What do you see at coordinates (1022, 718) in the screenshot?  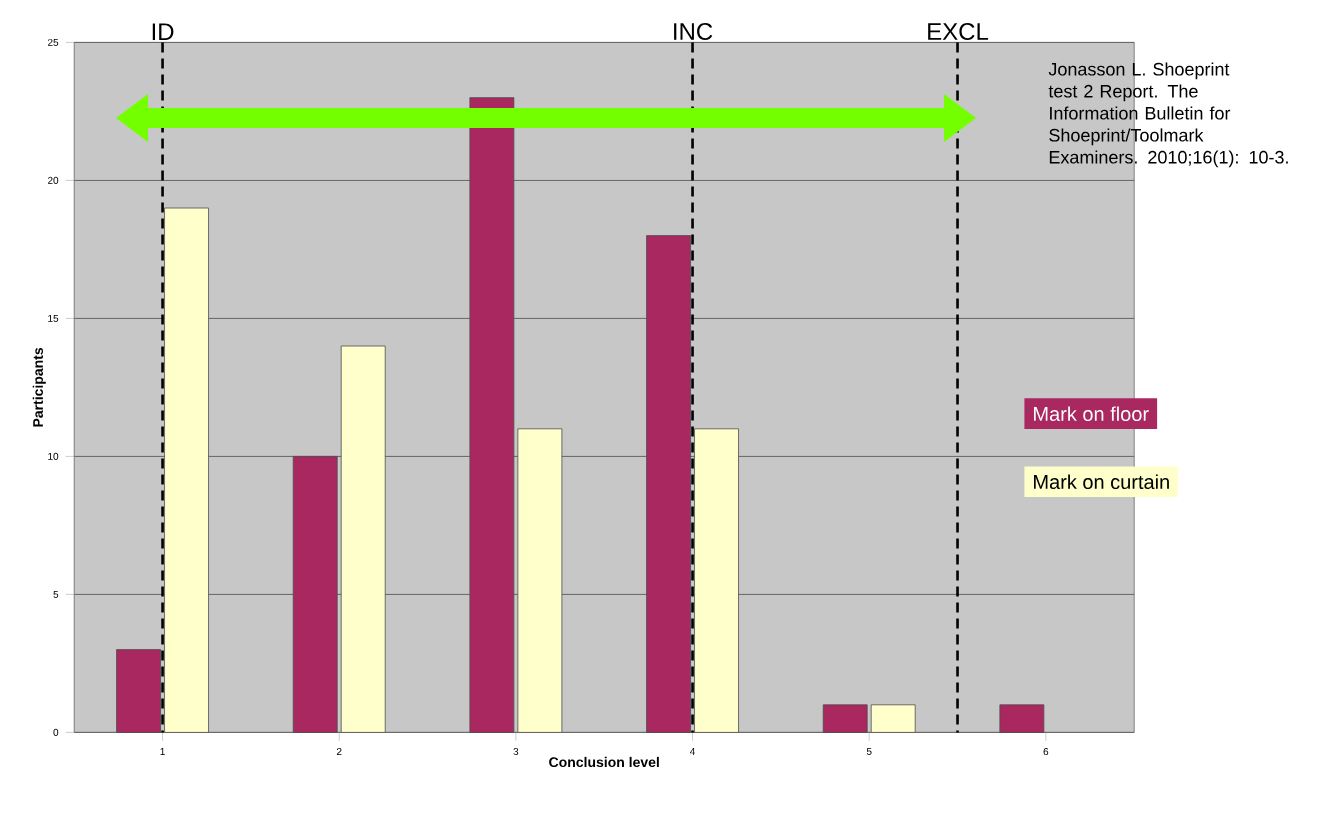 I see `bar` at bounding box center [1022, 718].